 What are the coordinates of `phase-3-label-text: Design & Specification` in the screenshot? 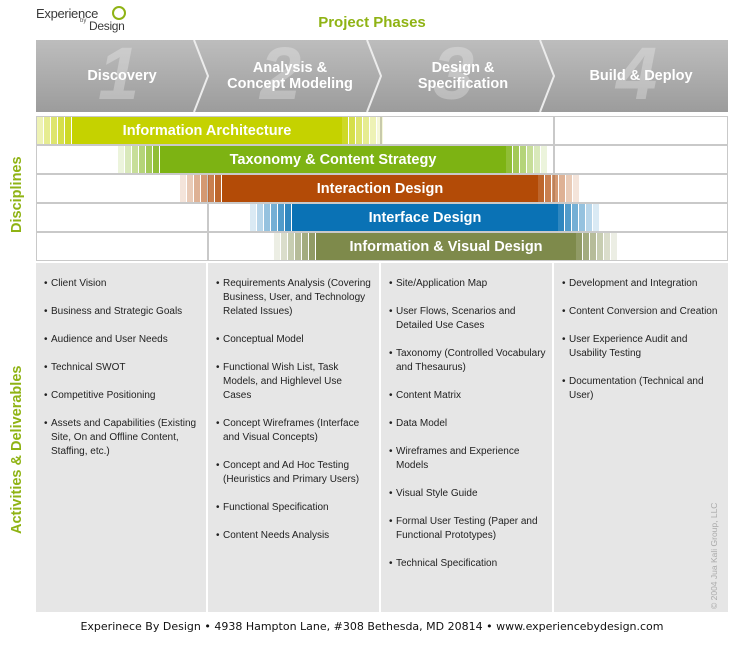 It's located at (463, 76).